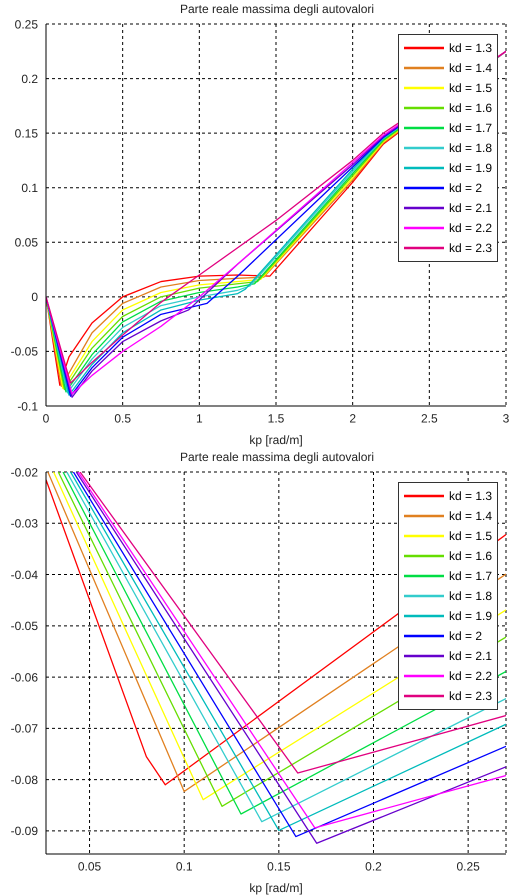 The image size is (514, 896). I want to click on x-tick-label: 1, so click(199, 419).